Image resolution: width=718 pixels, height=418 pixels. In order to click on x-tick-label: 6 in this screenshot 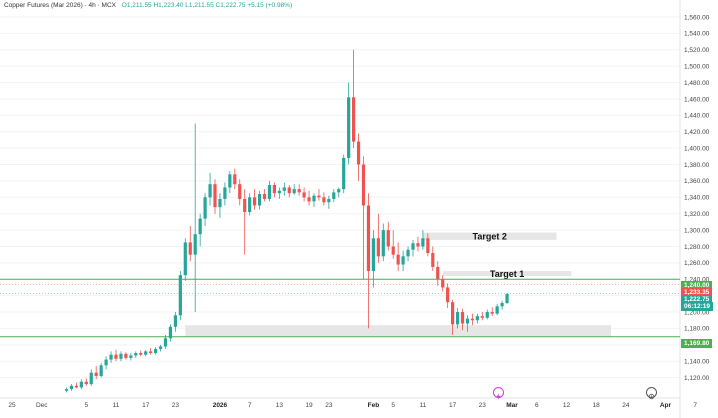, I will do `click(537, 405)`.